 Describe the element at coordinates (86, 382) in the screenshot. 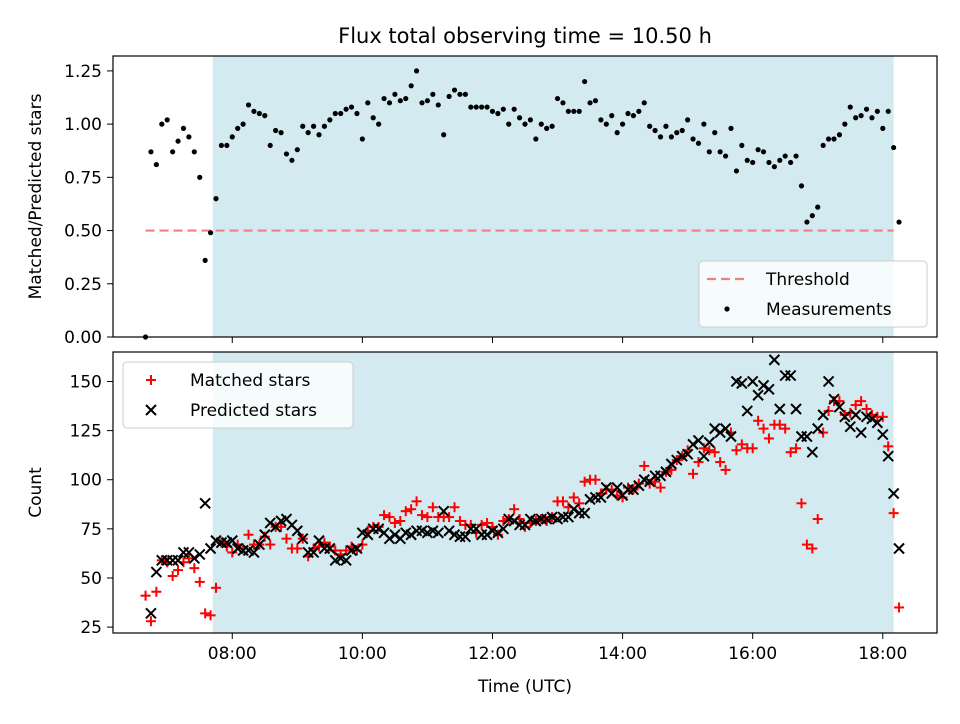

I see `y-tick-label: 150` at that location.